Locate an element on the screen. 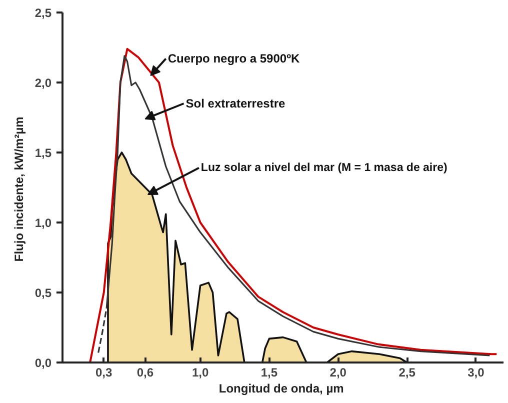 This screenshot has height=403, width=508. y-axis-title: Flujo incidente, kW/m²µm is located at coordinates (19, 189).